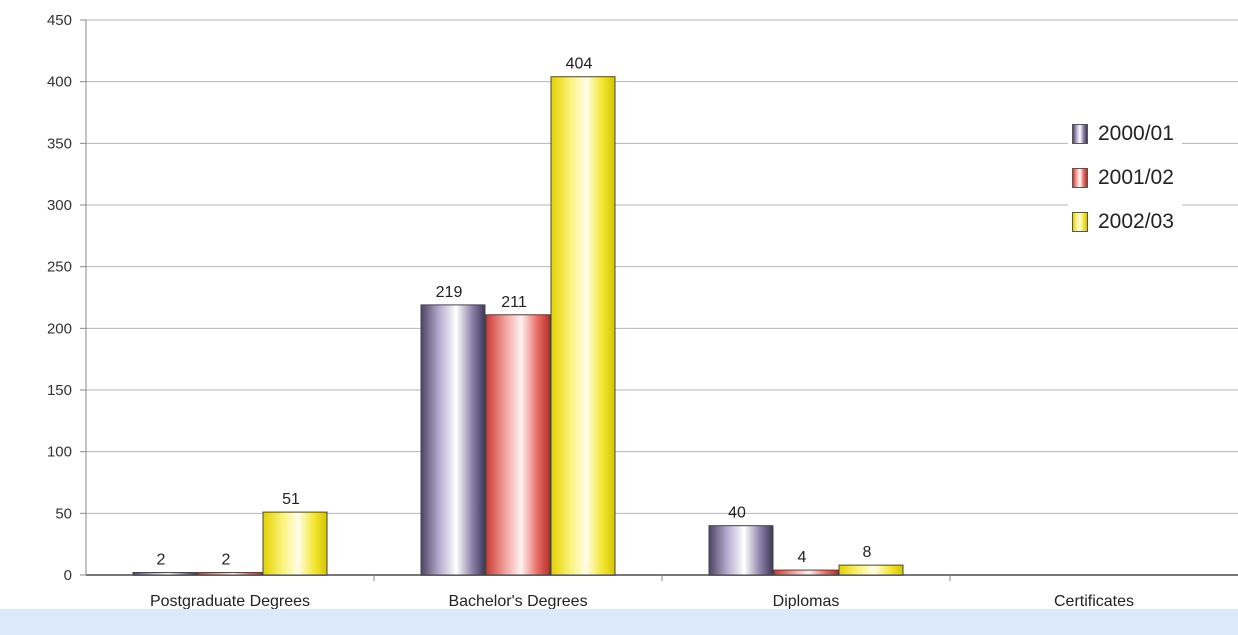  What do you see at coordinates (59, 20) in the screenshot?
I see `y-tick-label: 450` at bounding box center [59, 20].